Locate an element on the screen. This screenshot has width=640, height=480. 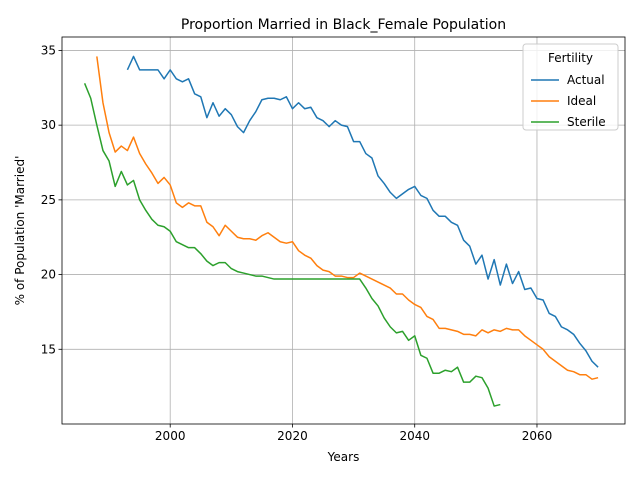
y-tick-label: 20 is located at coordinates (48, 275).